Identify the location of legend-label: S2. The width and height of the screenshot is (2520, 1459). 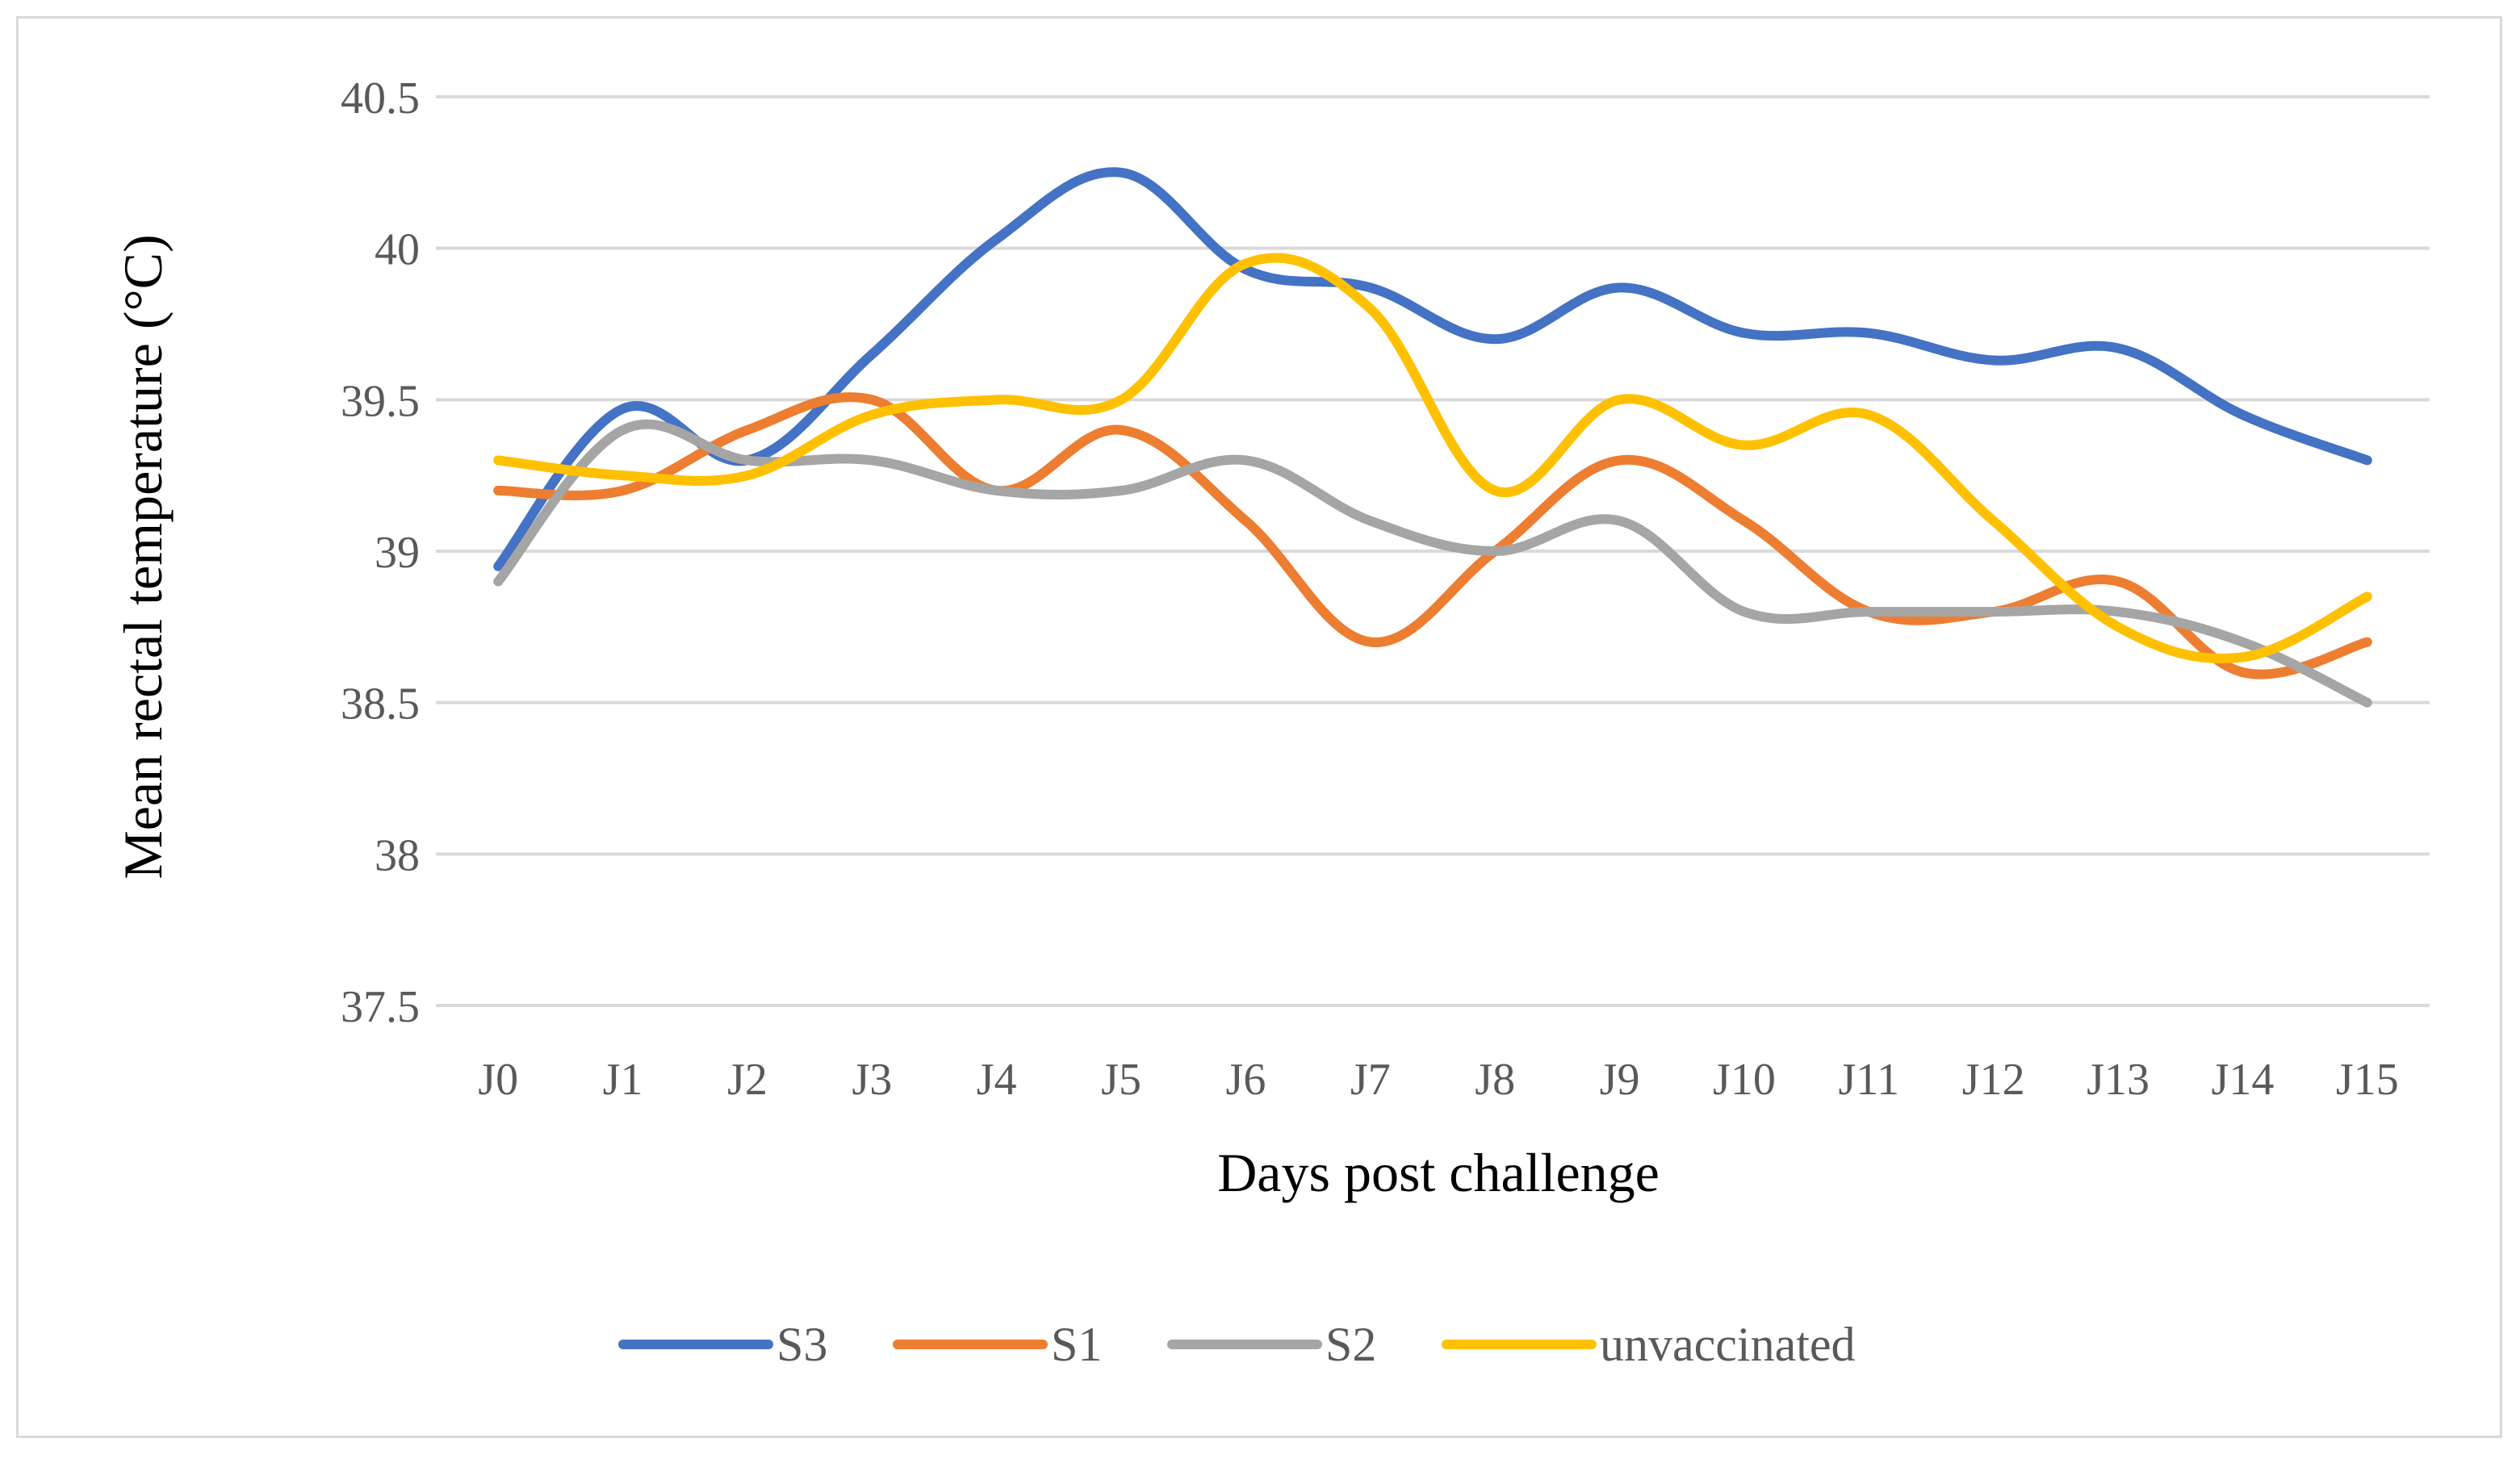
(1350, 1344).